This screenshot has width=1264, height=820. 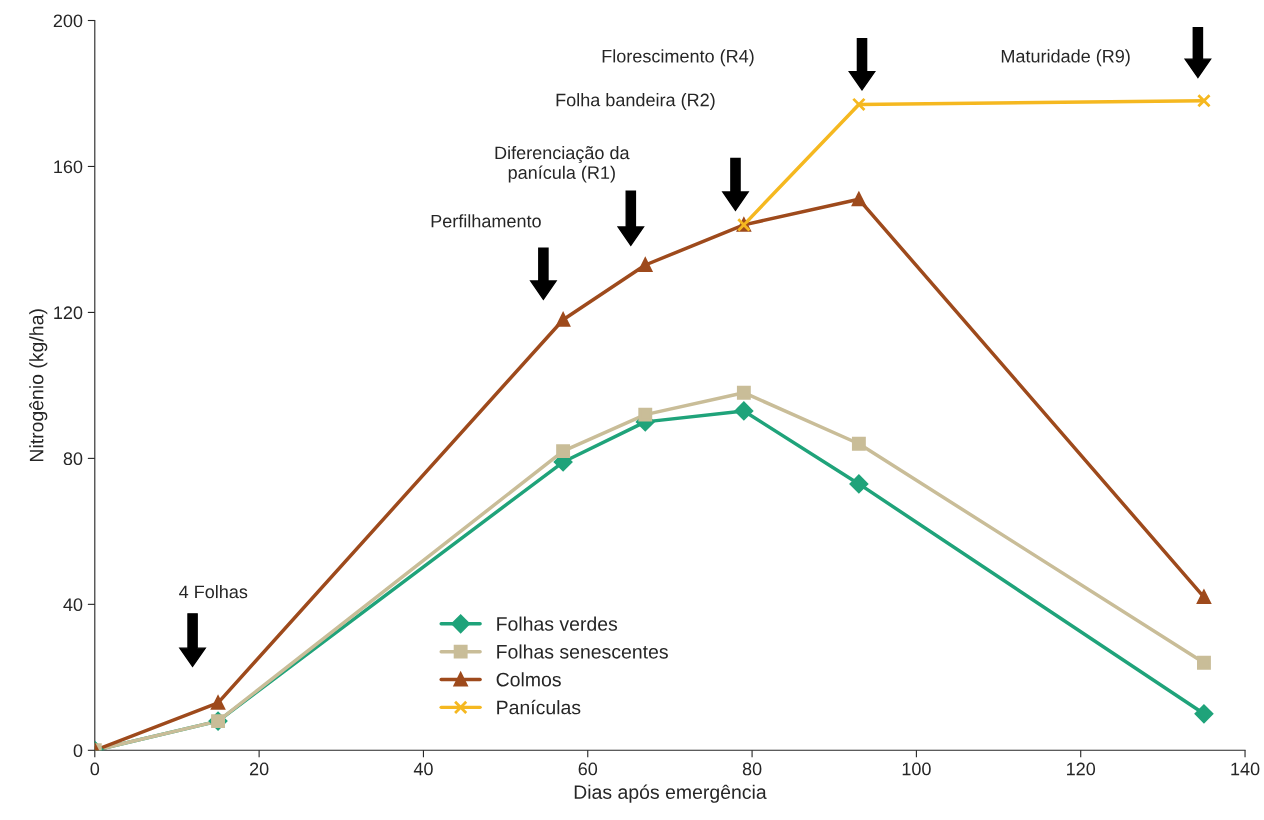 What do you see at coordinates (588, 769) in the screenshot?
I see `x-tick-label: 60` at bounding box center [588, 769].